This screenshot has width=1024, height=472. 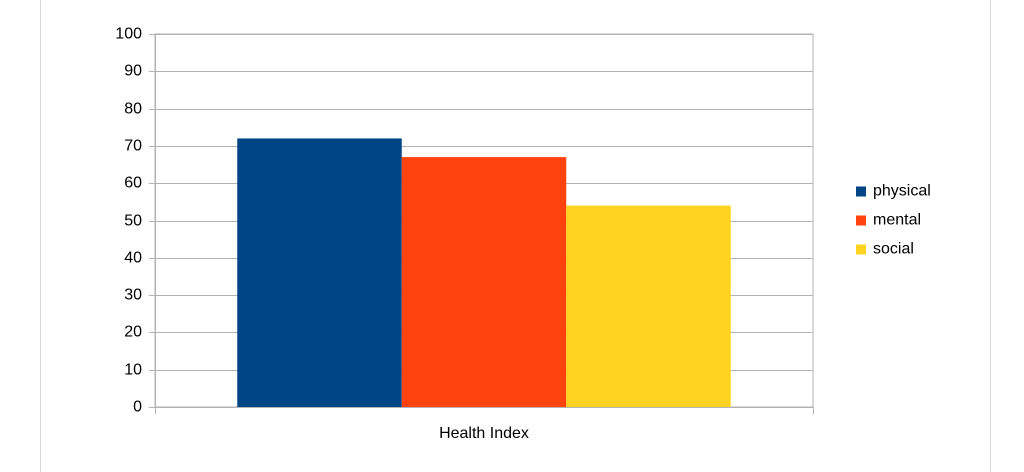 I want to click on y-tick-label: 0, so click(x=137, y=407).